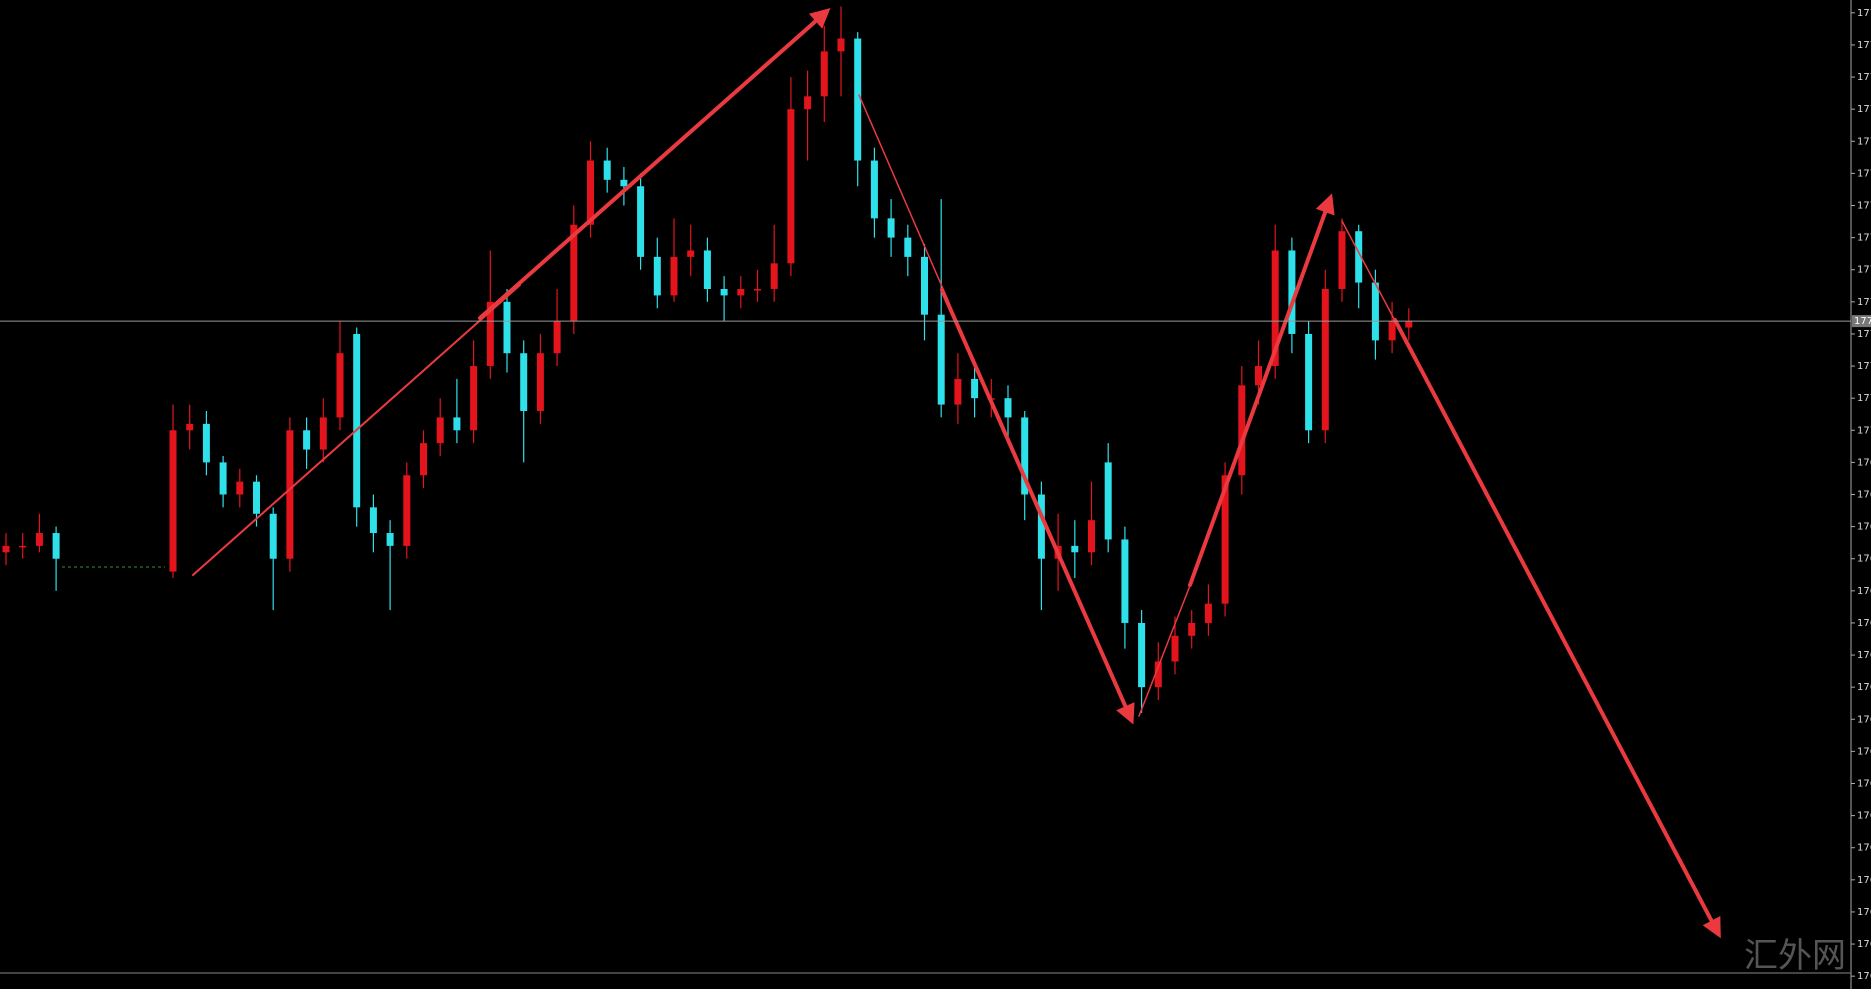 The image size is (1871, 989). I want to click on price-label: 177, so click(1862, 321).